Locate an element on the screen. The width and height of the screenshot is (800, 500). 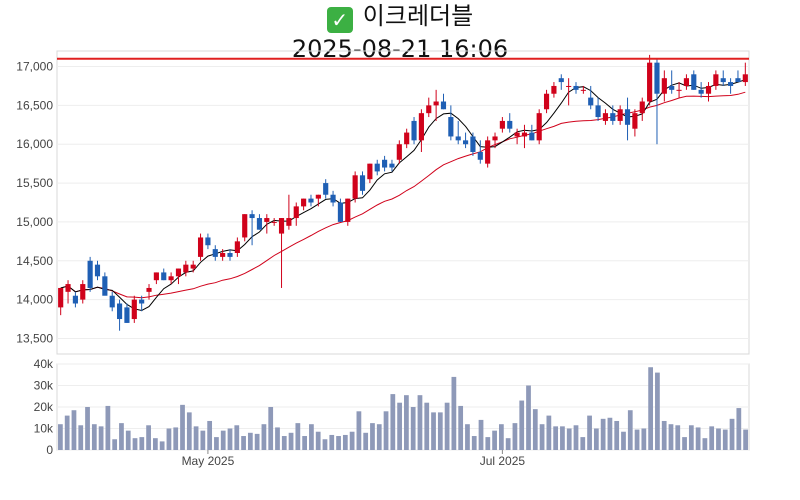
check-mark-icon: ✓ is located at coordinates (339, 20).